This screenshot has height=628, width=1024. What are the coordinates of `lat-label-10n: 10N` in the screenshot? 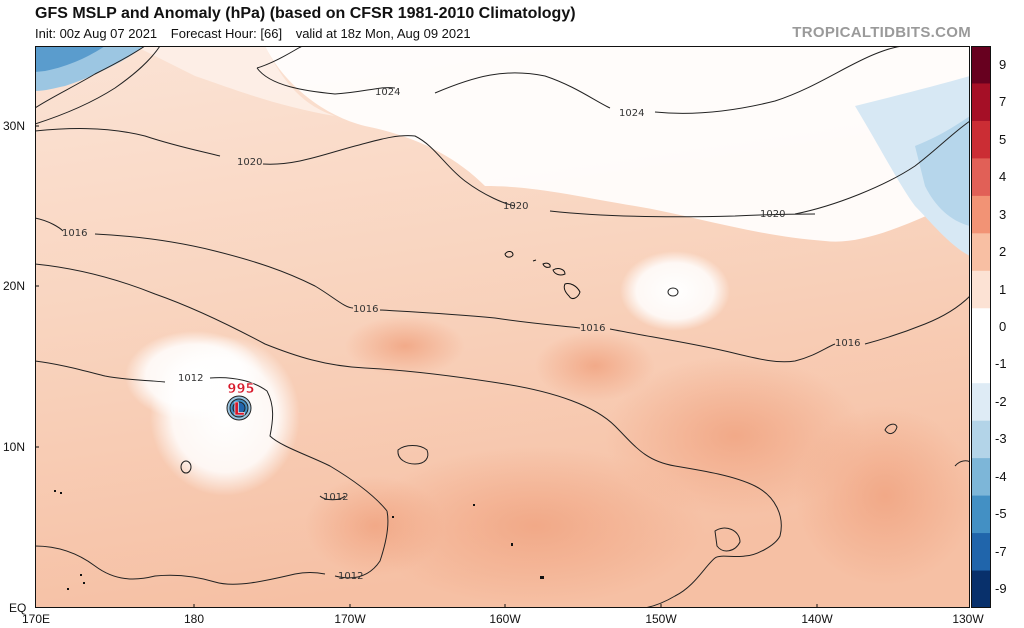 It's located at (14, 447).